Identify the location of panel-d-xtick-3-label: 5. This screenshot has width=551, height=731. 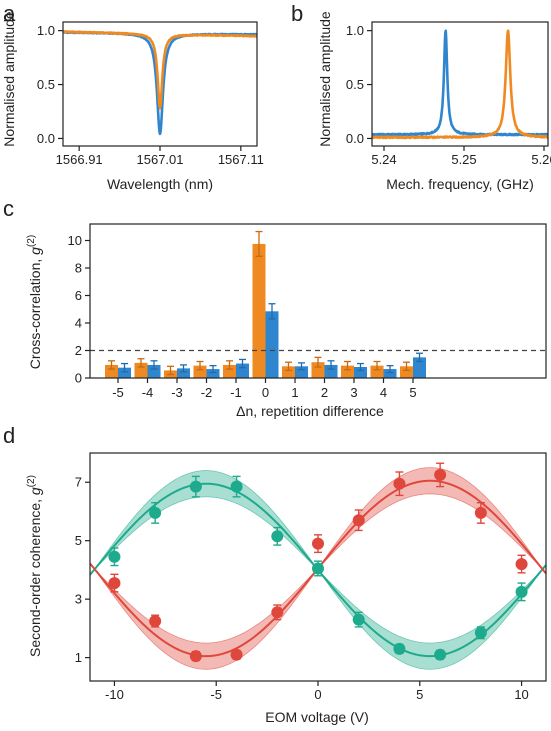
(419, 694).